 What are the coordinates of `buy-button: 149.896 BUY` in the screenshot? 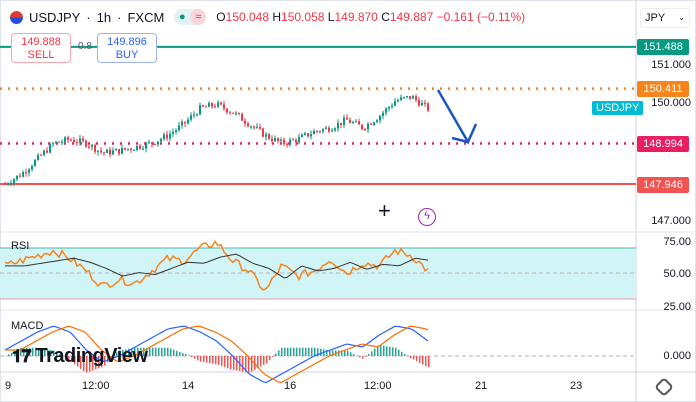 It's located at (127, 48).